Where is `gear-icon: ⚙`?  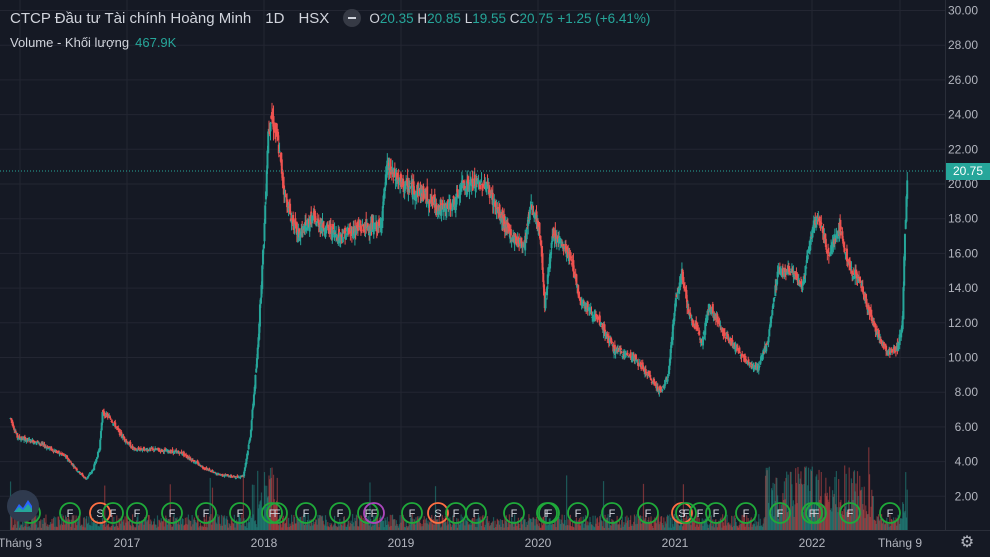 gear-icon: ⚙ is located at coordinates (967, 542).